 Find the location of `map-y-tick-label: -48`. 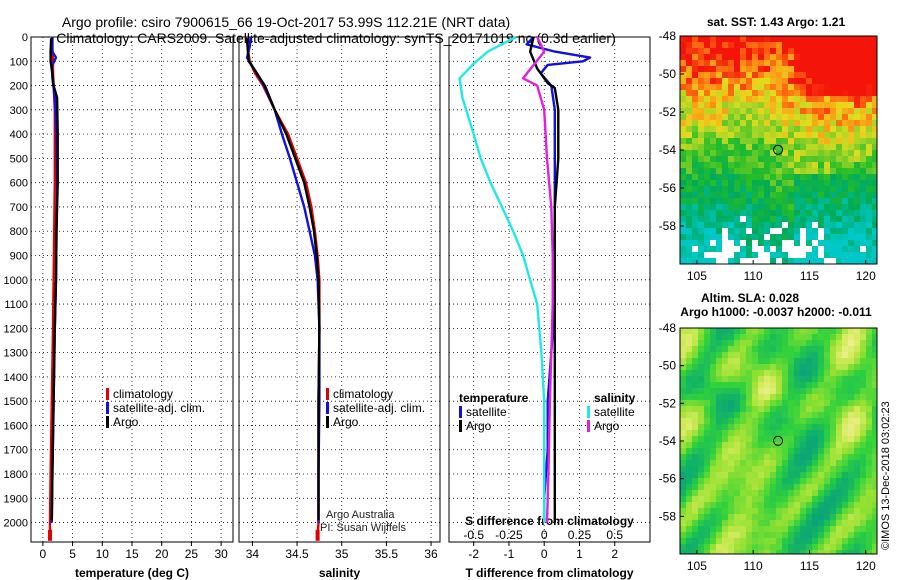

map-y-tick-label: -48 is located at coordinates (668, 328).